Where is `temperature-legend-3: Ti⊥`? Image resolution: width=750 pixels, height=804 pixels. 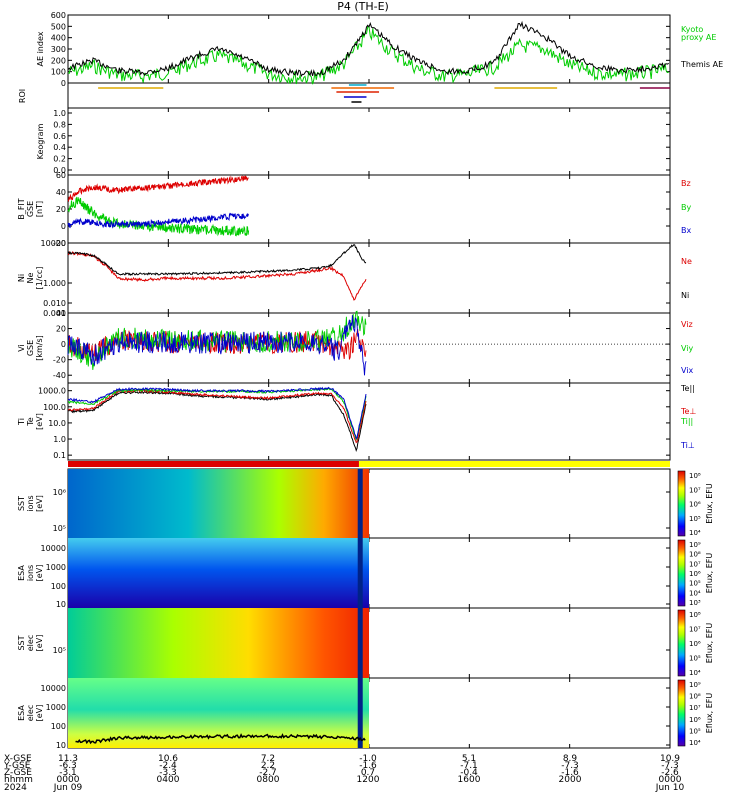 temperature-legend-3: Ti⊥ is located at coordinates (687, 445).